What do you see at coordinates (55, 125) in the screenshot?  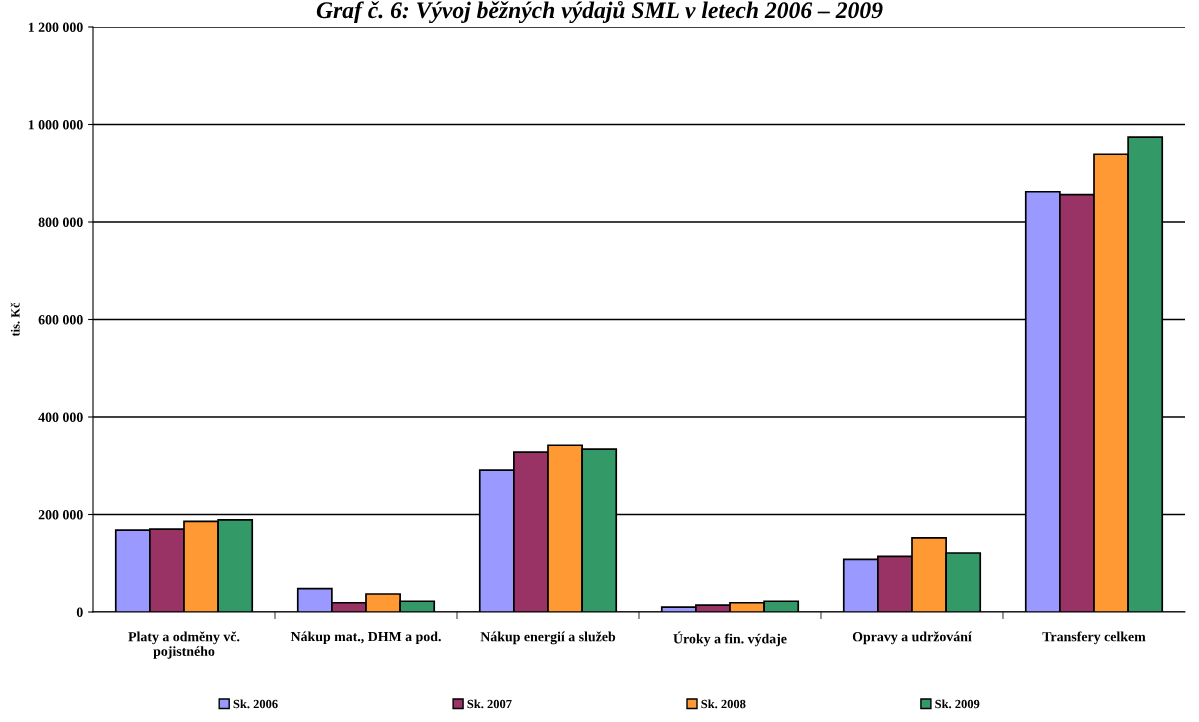 I see `y-tick-label: 1 000 000` at bounding box center [55, 125].